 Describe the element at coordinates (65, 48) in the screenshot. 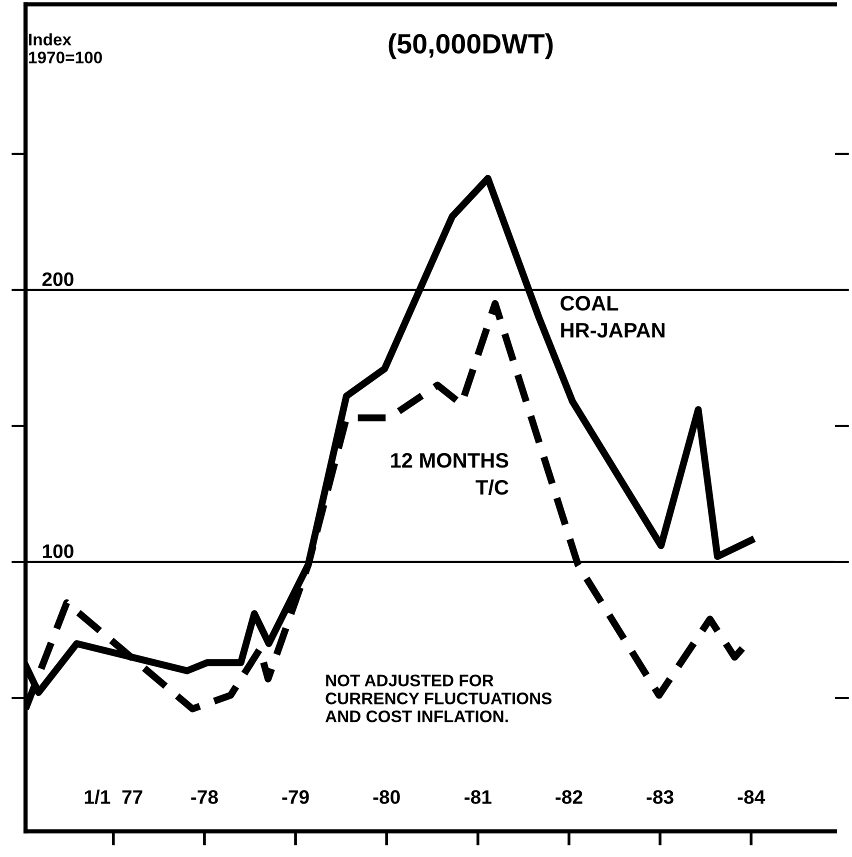

I see `y-axis-title: Index 1970=100` at that location.